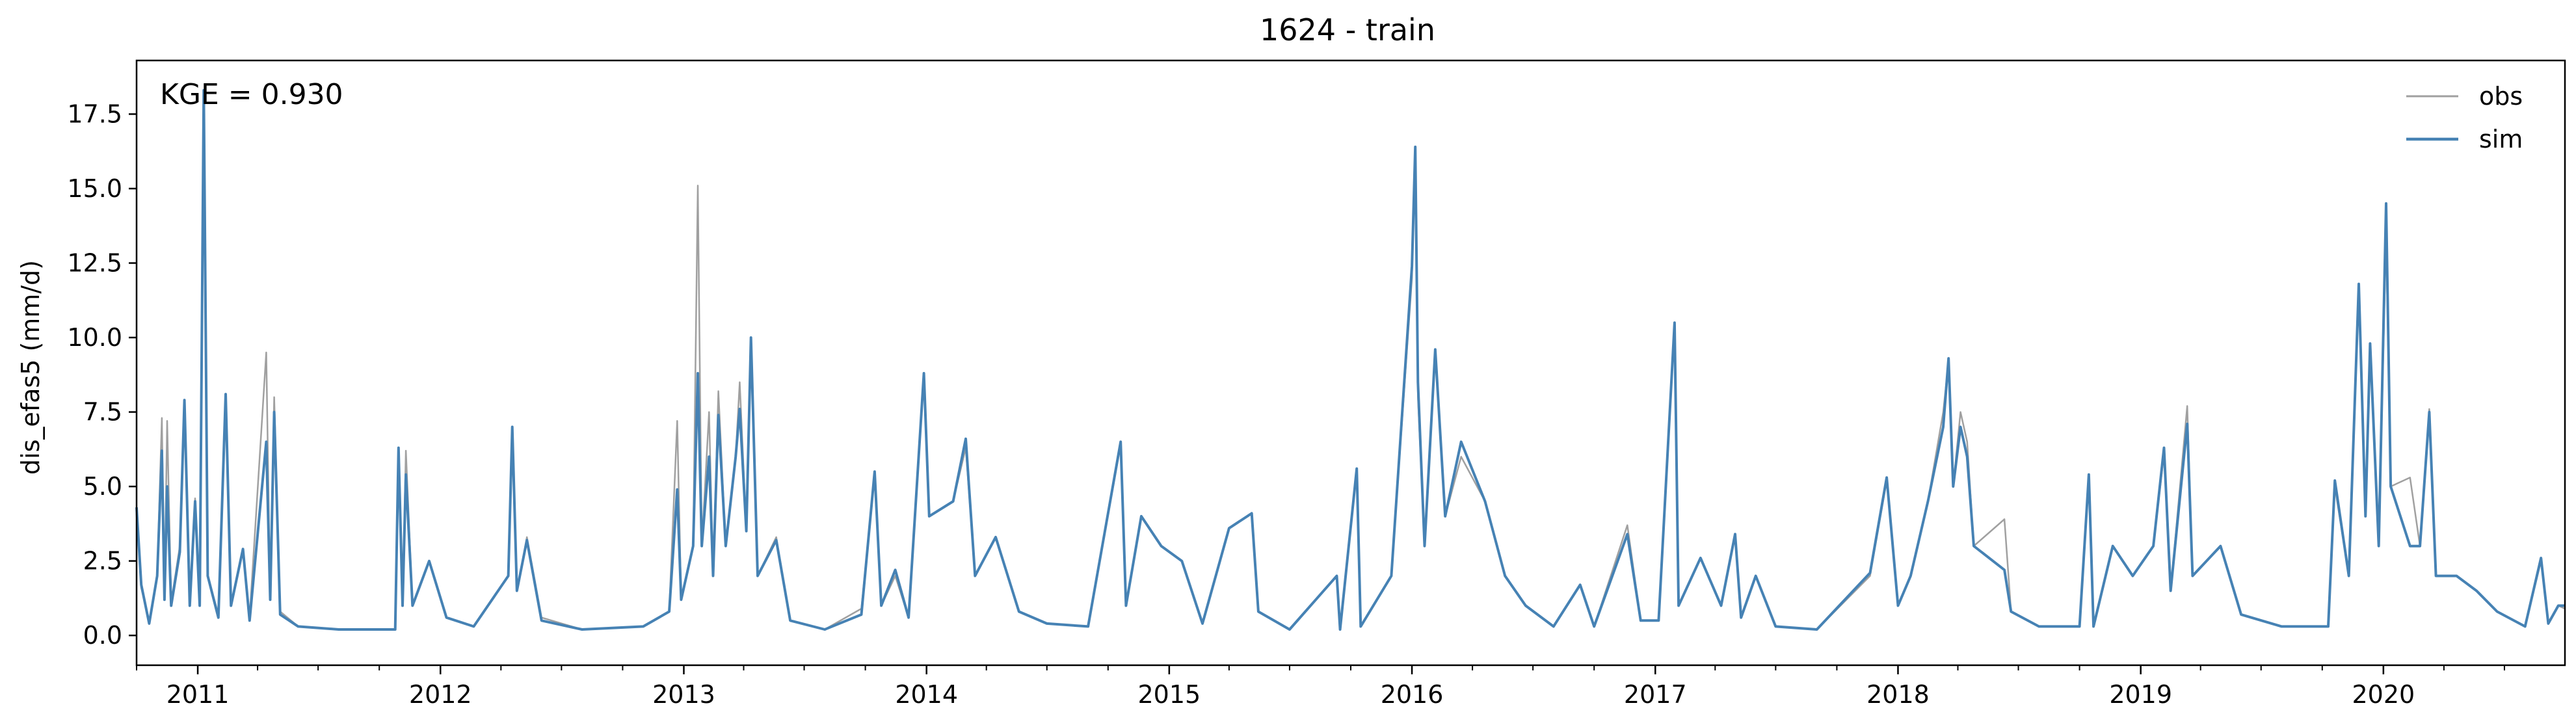 The width and height of the screenshot is (2576, 727). Describe the element at coordinates (2501, 139) in the screenshot. I see `legend-label-sim: sim` at that location.